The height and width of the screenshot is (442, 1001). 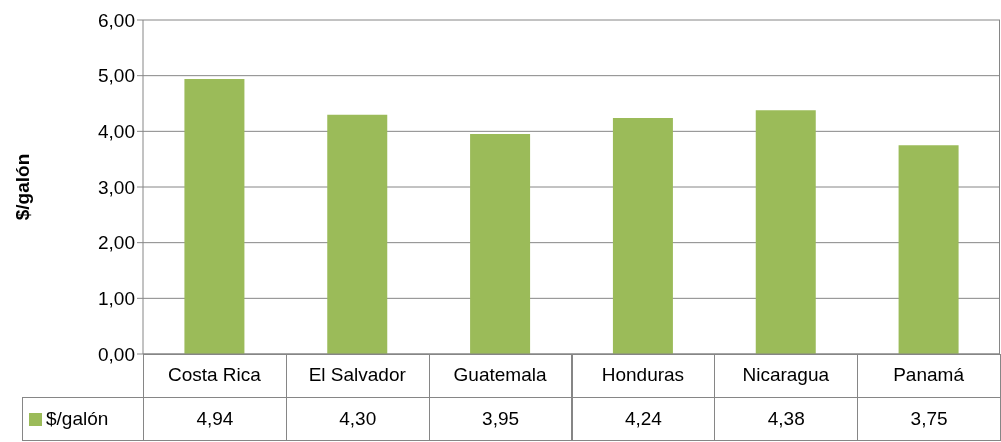 I want to click on x-tick-label: El Salvador, so click(x=357, y=375).